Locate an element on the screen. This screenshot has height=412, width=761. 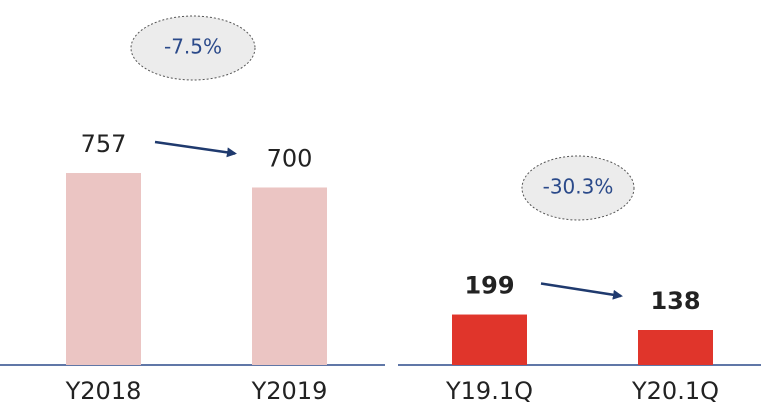
x-tick-label: Y2019 is located at coordinates (289, 391).